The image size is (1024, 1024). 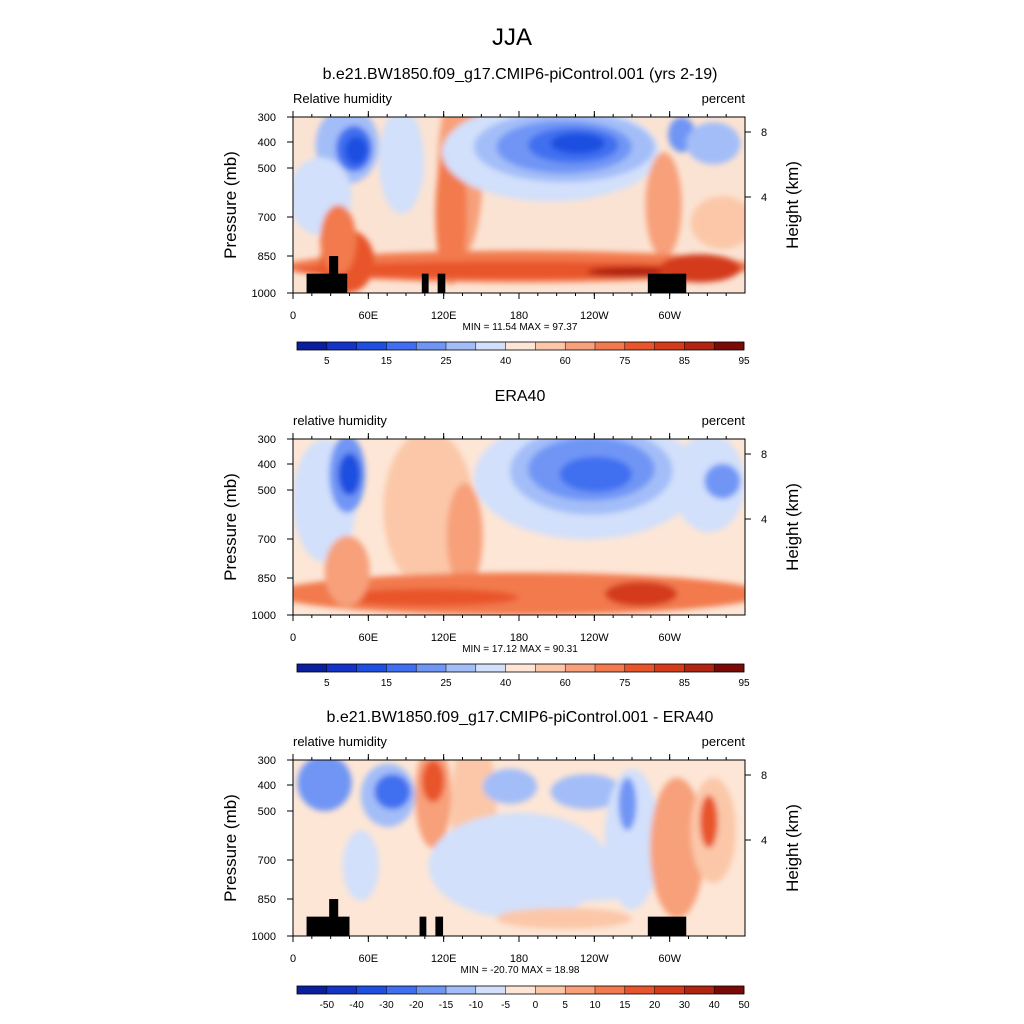 I want to click on colorbar-label: 30, so click(x=685, y=1005).